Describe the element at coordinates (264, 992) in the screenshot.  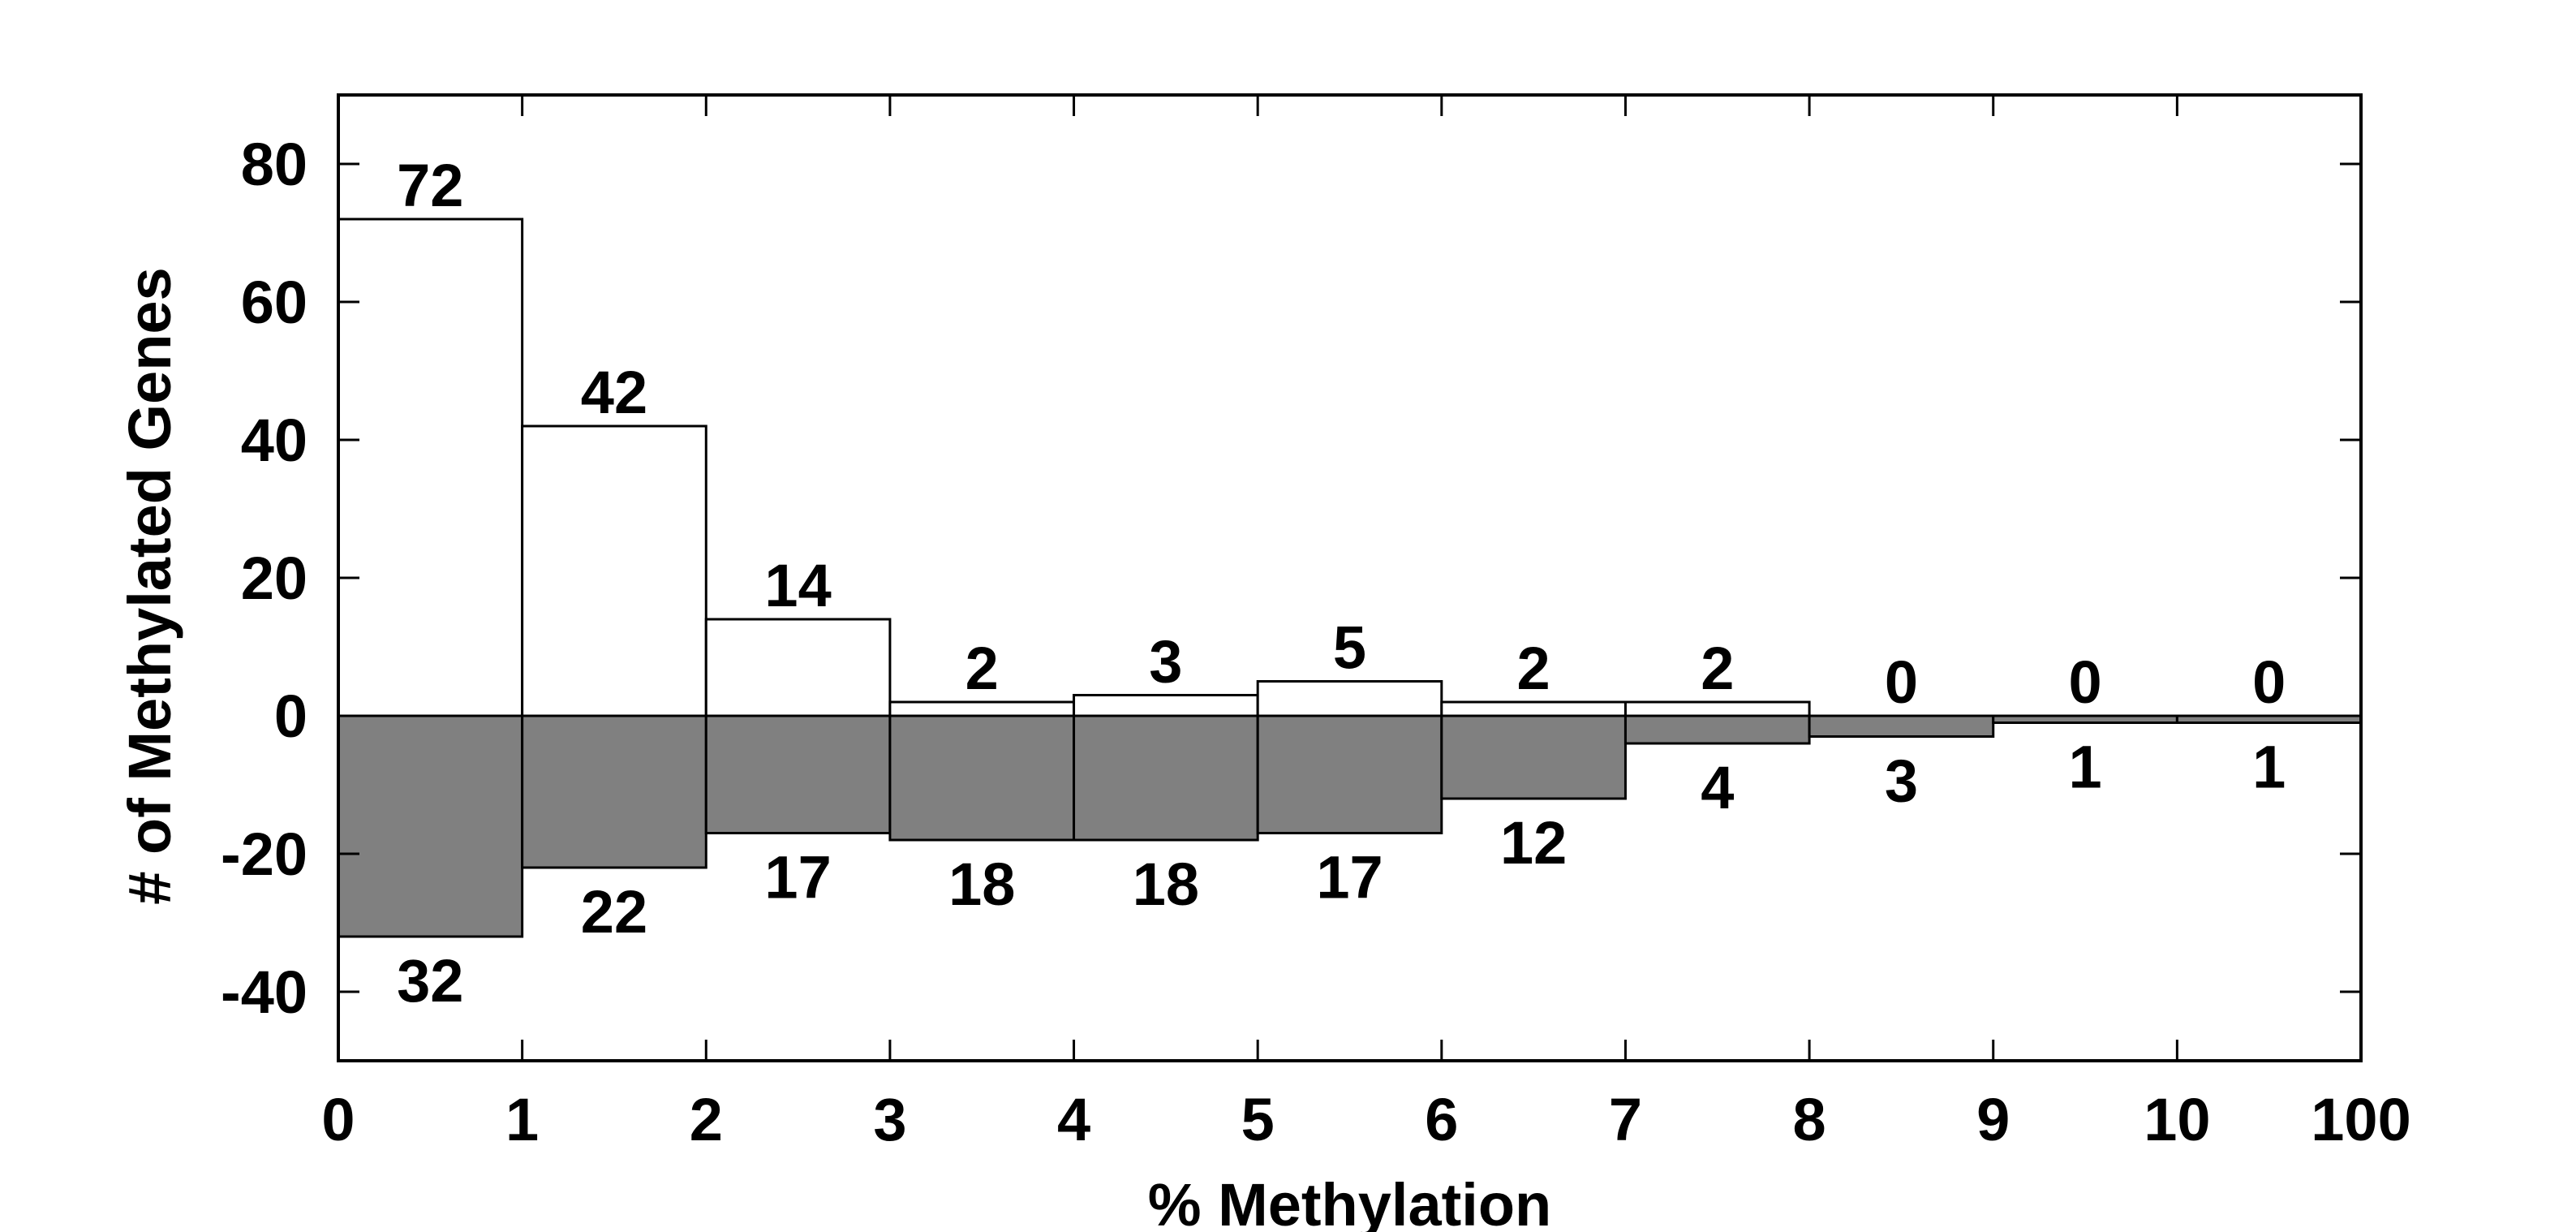
I see `y-tick-label-0: -40` at that location.